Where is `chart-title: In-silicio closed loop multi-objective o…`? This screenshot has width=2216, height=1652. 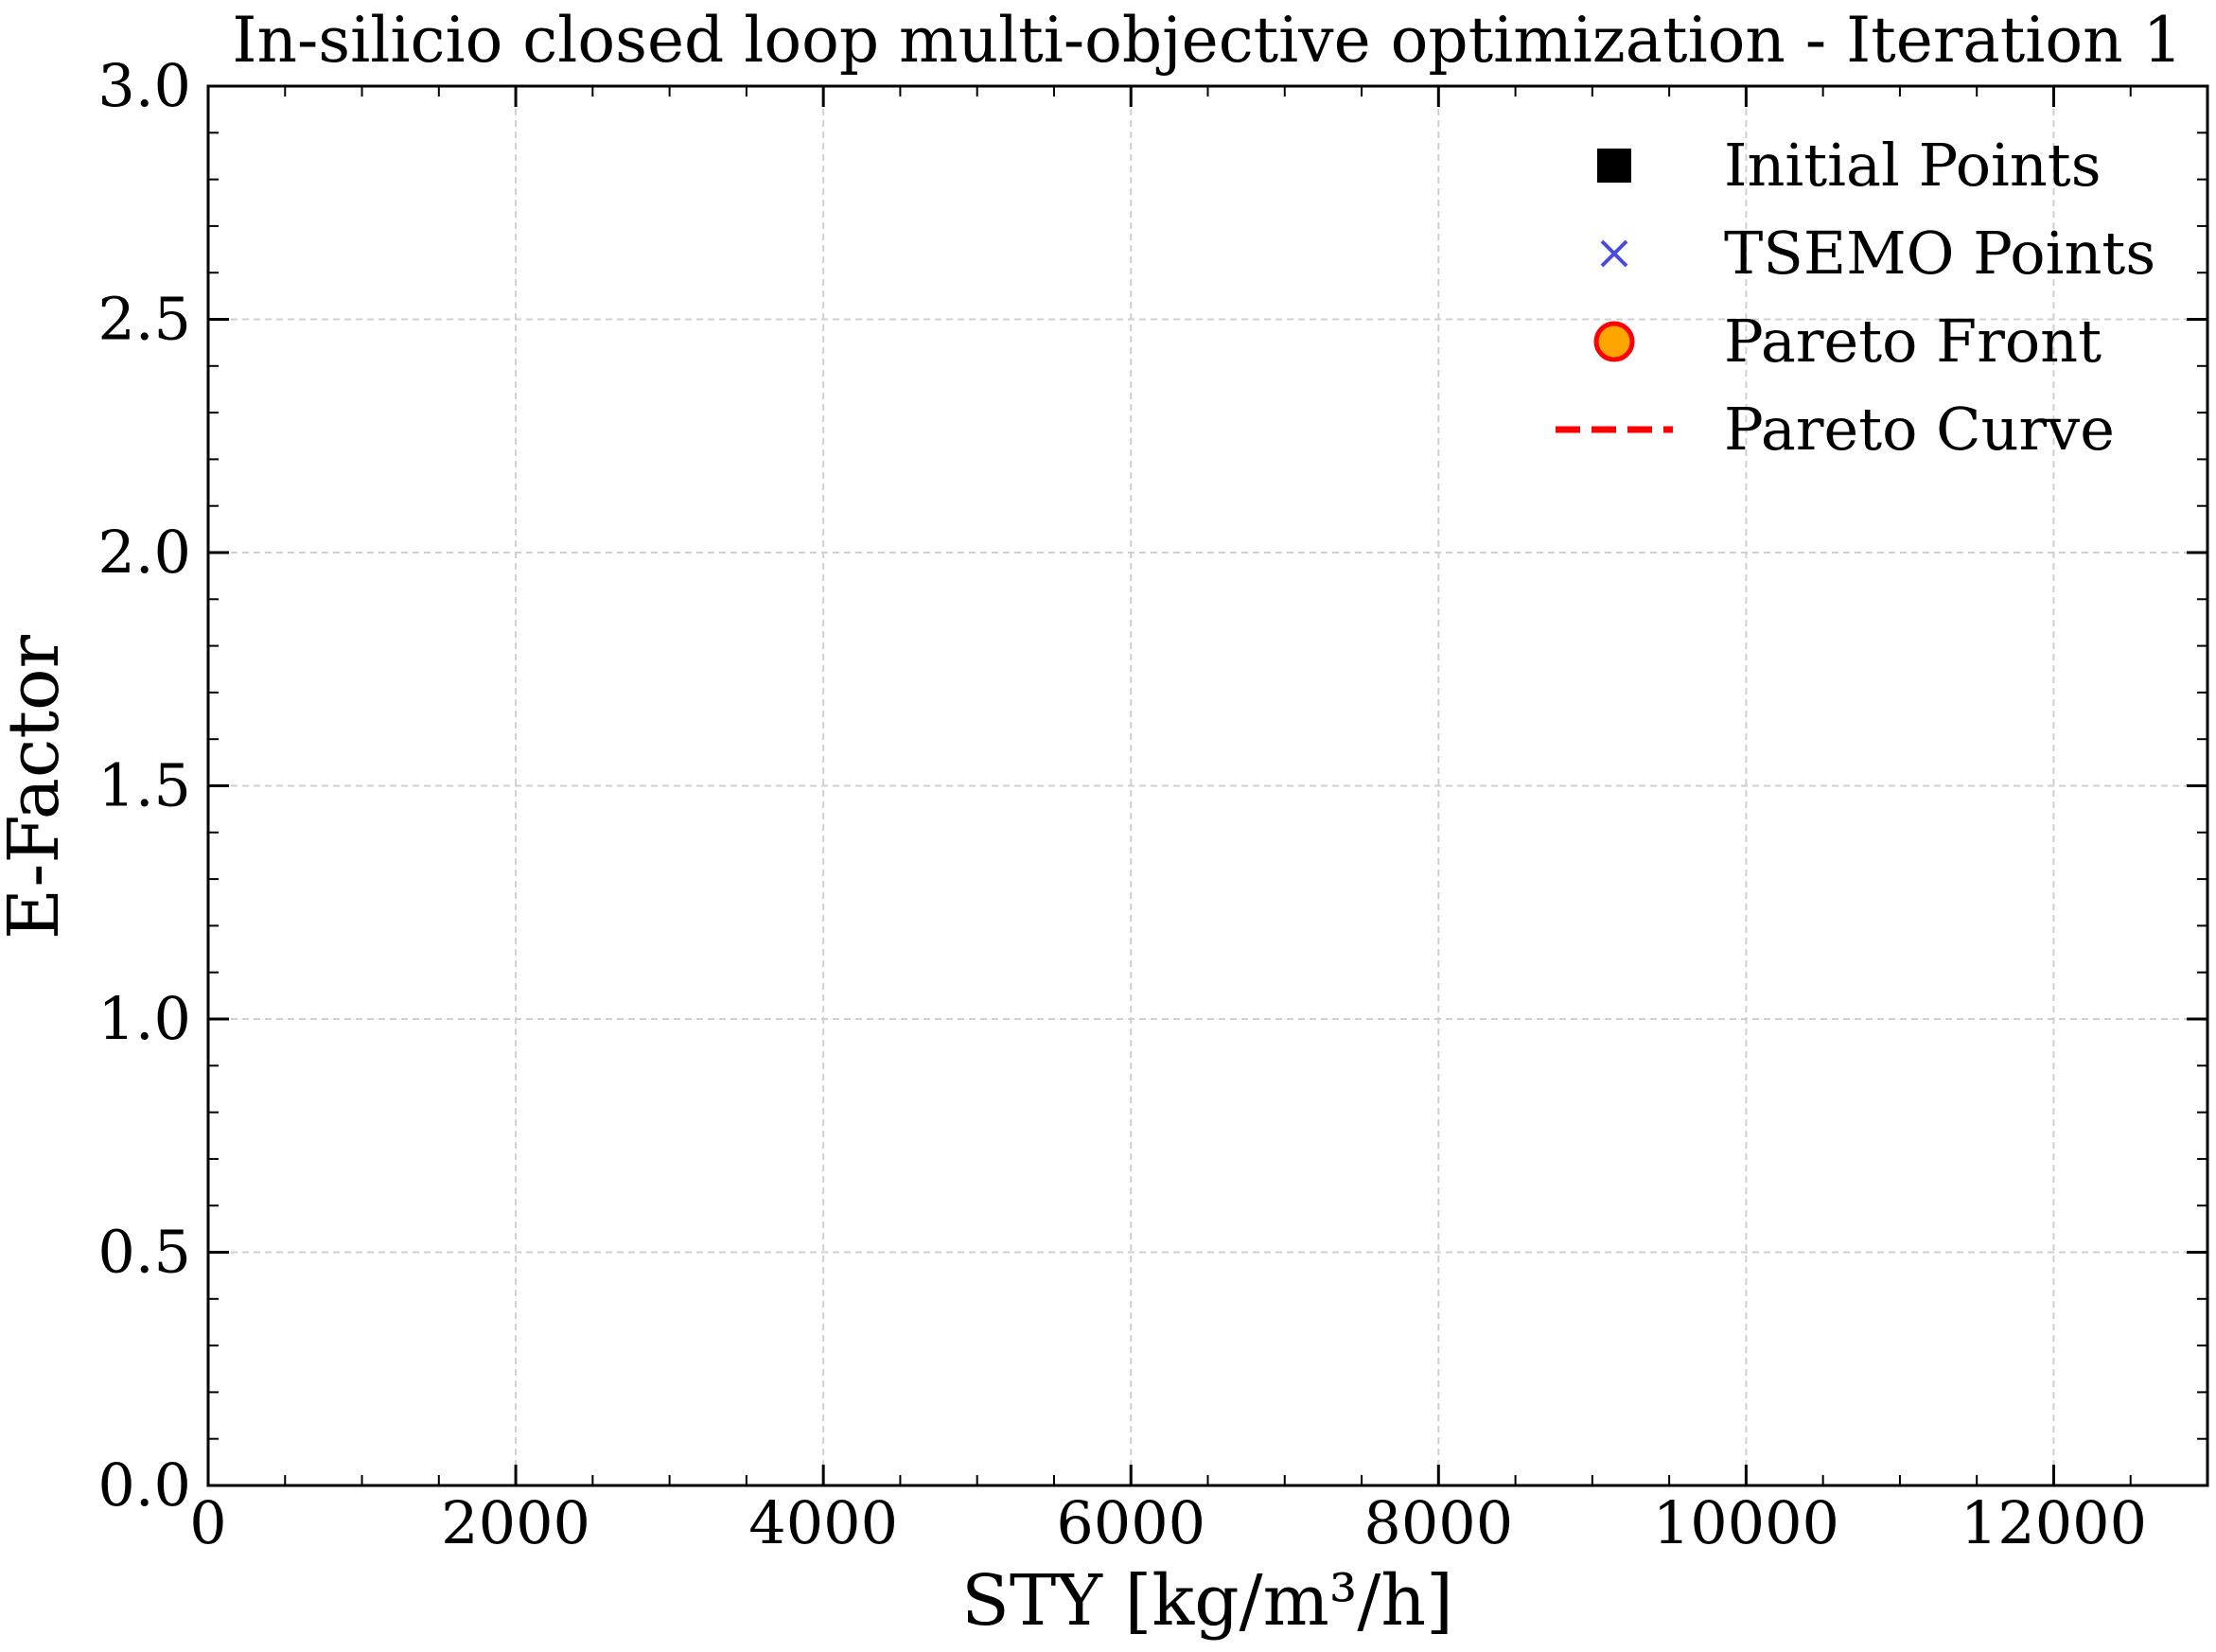 chart-title: In-silicio closed loop multi-objective o… is located at coordinates (1207, 40).